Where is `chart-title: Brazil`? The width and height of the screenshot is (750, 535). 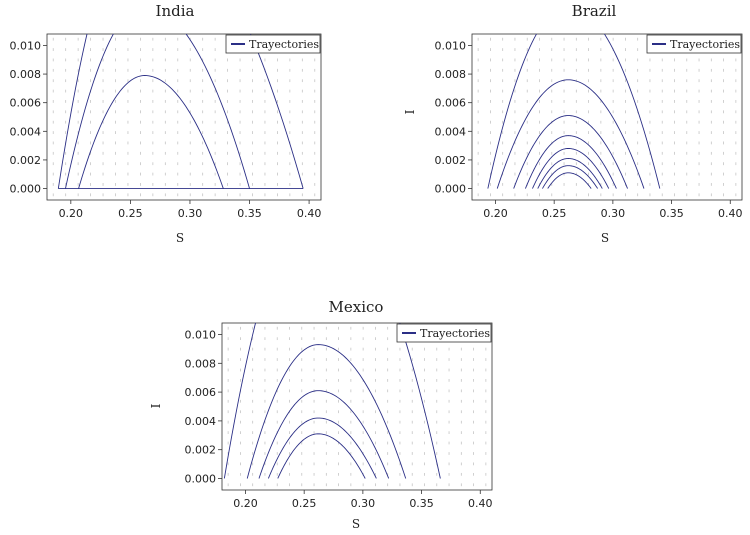
chart-title: Brazil is located at coordinates (594, 11).